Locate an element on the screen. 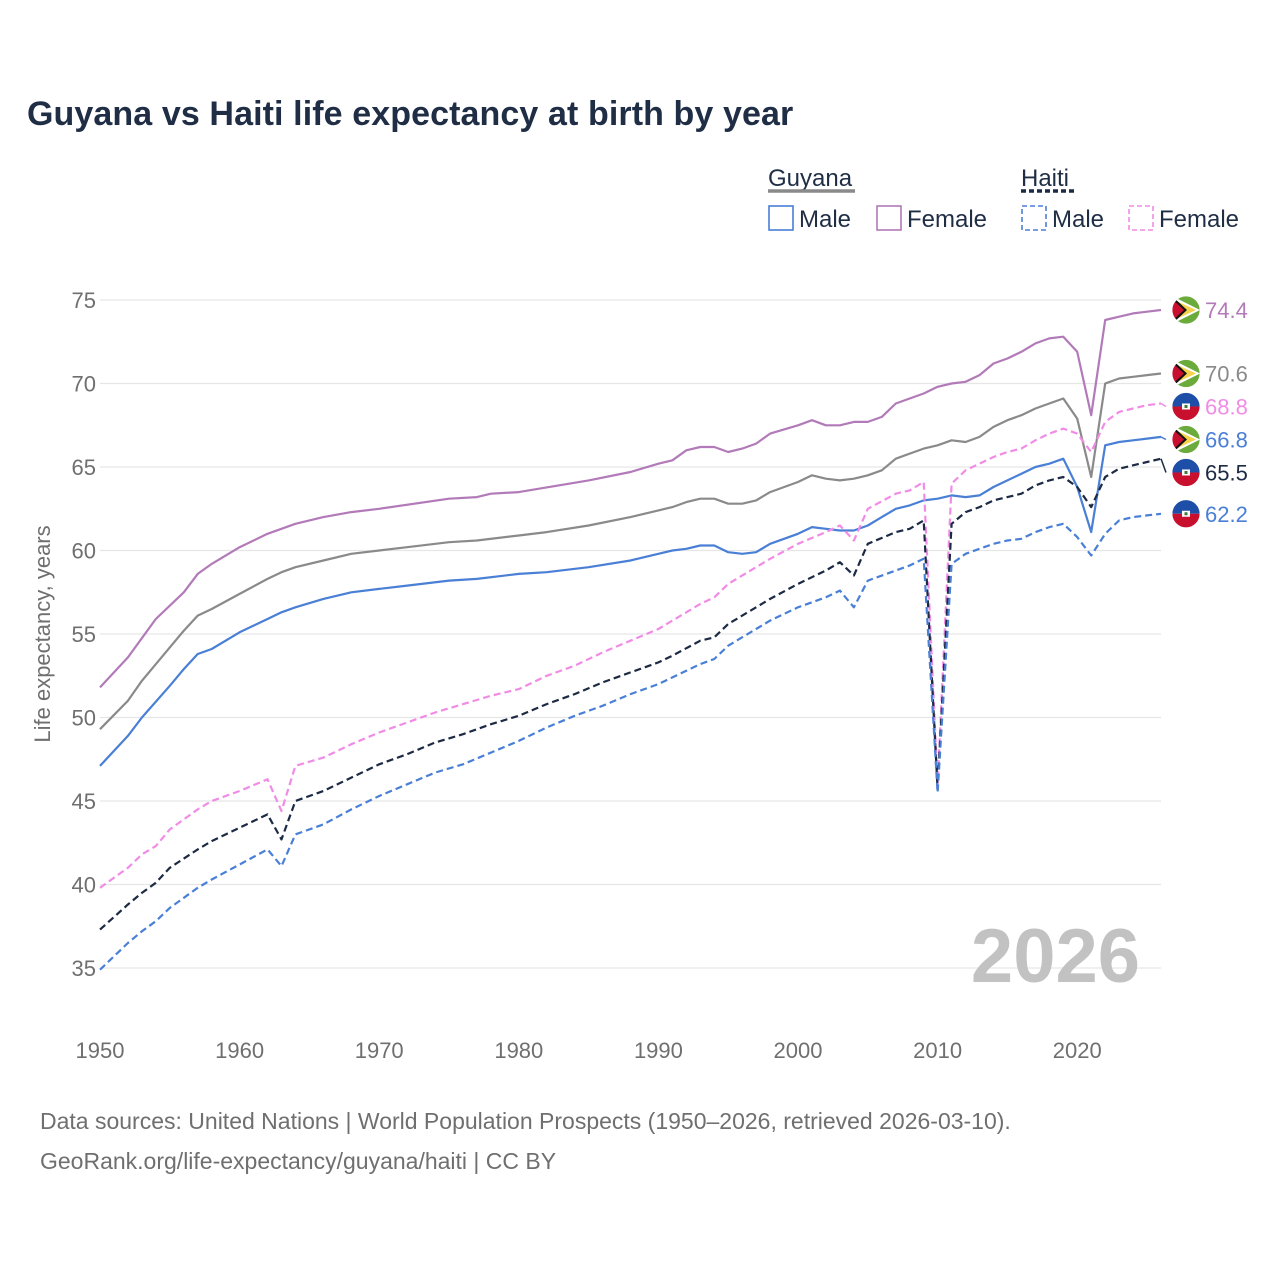 The height and width of the screenshot is (1280, 1280). end-value-label: 62.2 is located at coordinates (1226, 514).